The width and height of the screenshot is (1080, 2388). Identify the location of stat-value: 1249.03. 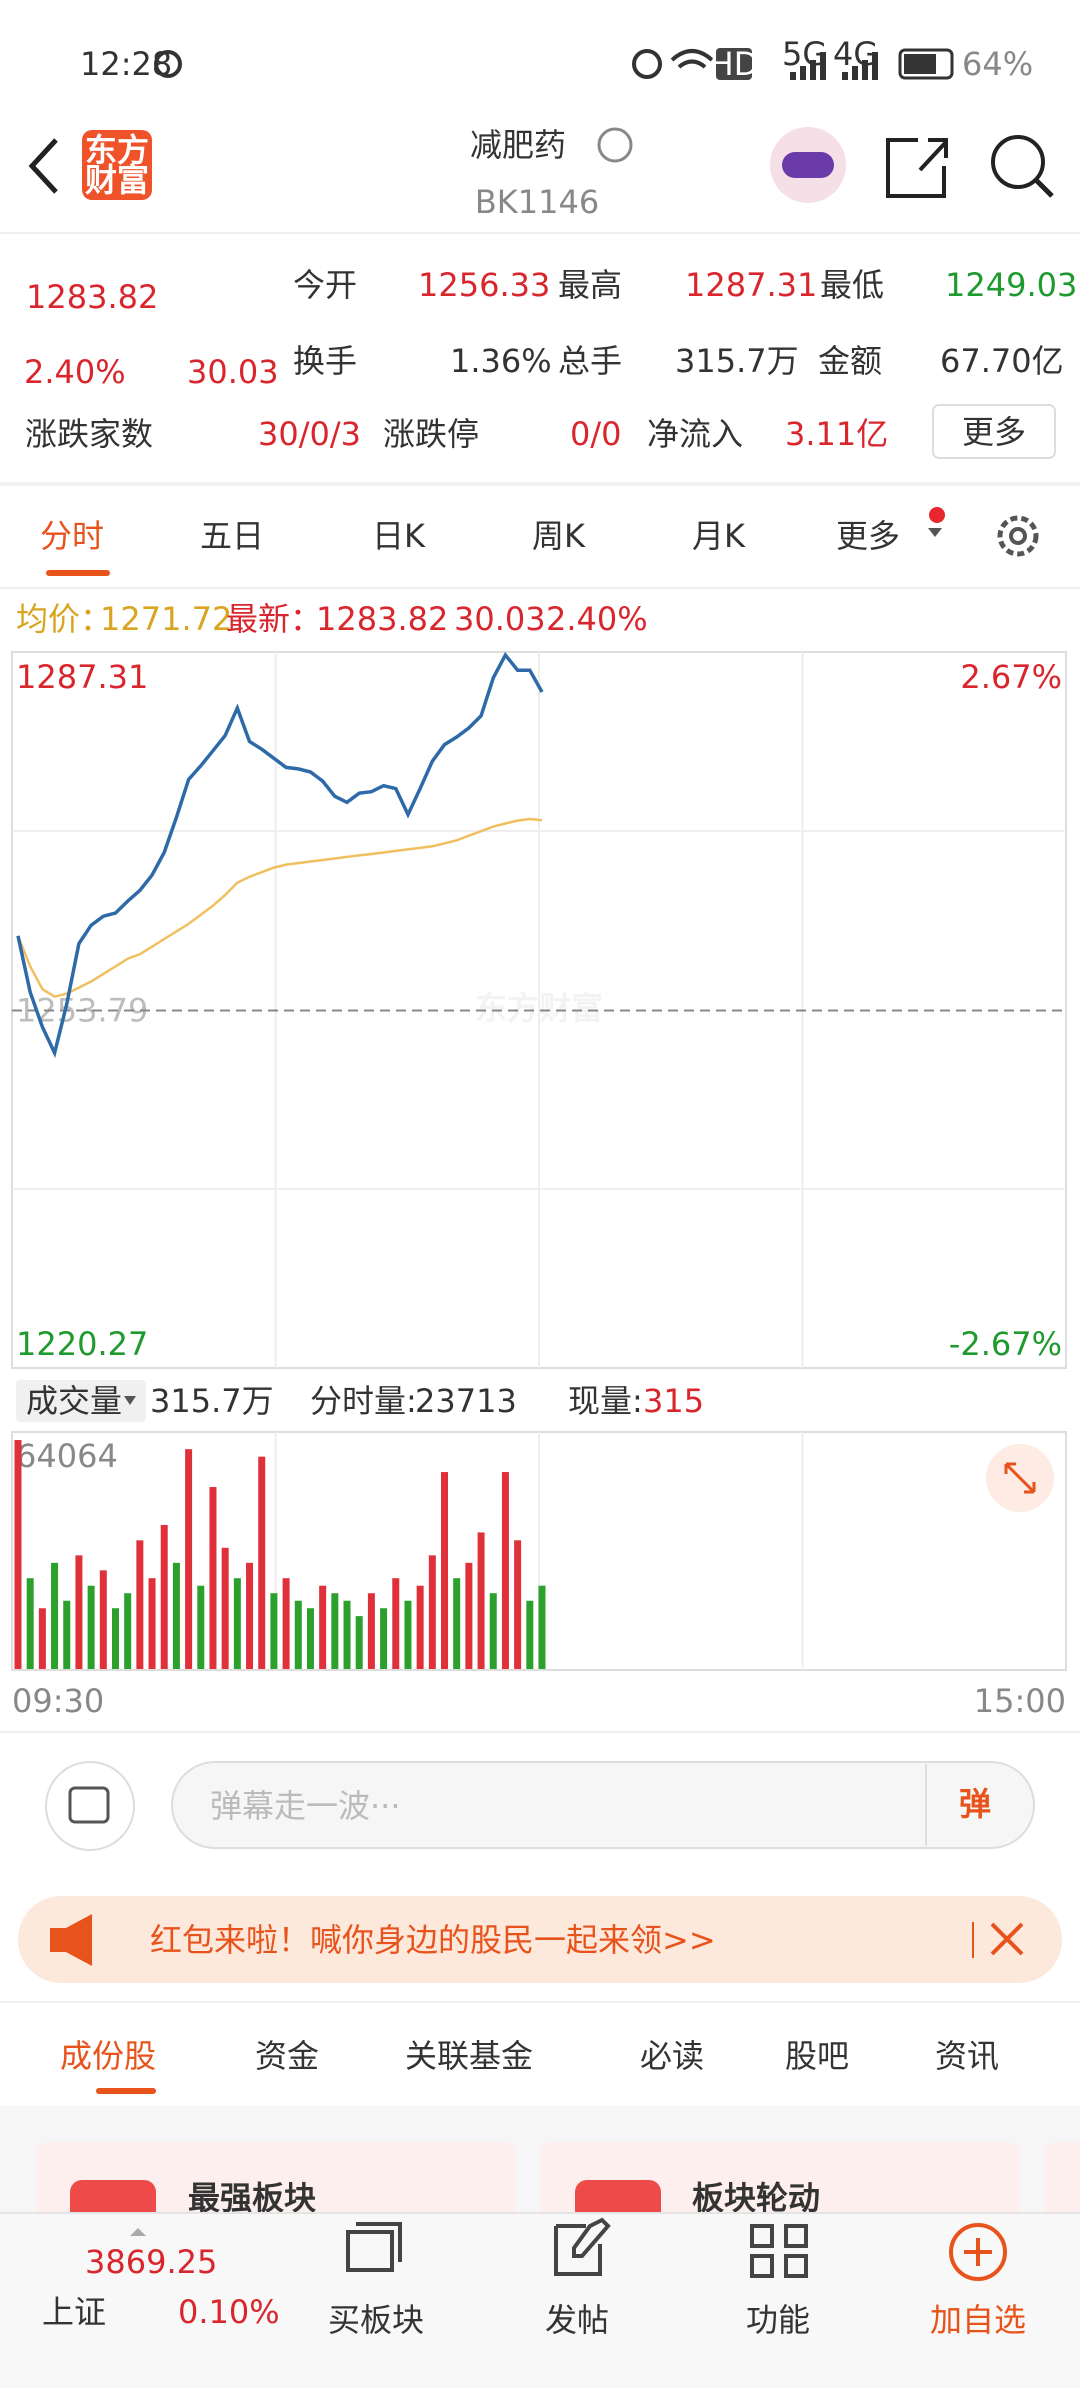
(1011, 285).